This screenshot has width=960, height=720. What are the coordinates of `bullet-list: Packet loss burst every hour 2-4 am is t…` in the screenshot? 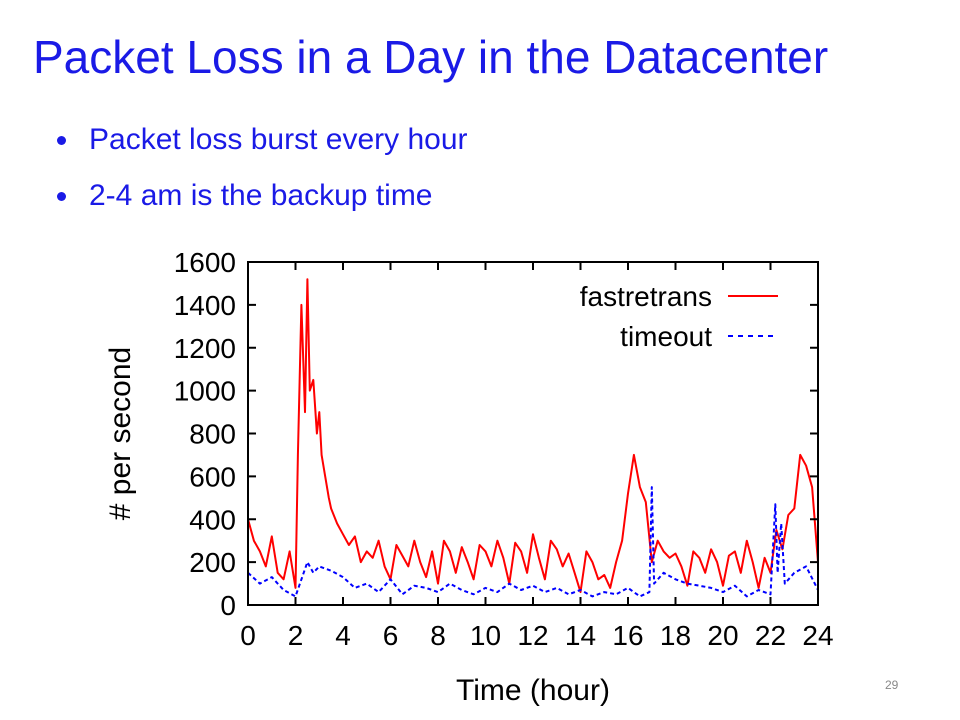 It's located at (261, 168).